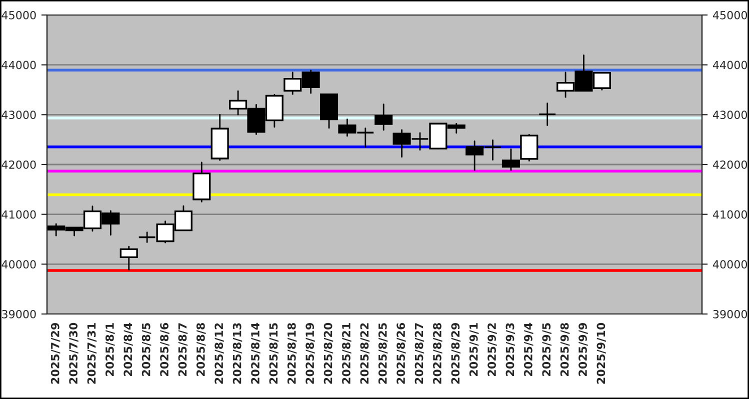  I want to click on x-tick-label: 2025/9/3, so click(511, 349).